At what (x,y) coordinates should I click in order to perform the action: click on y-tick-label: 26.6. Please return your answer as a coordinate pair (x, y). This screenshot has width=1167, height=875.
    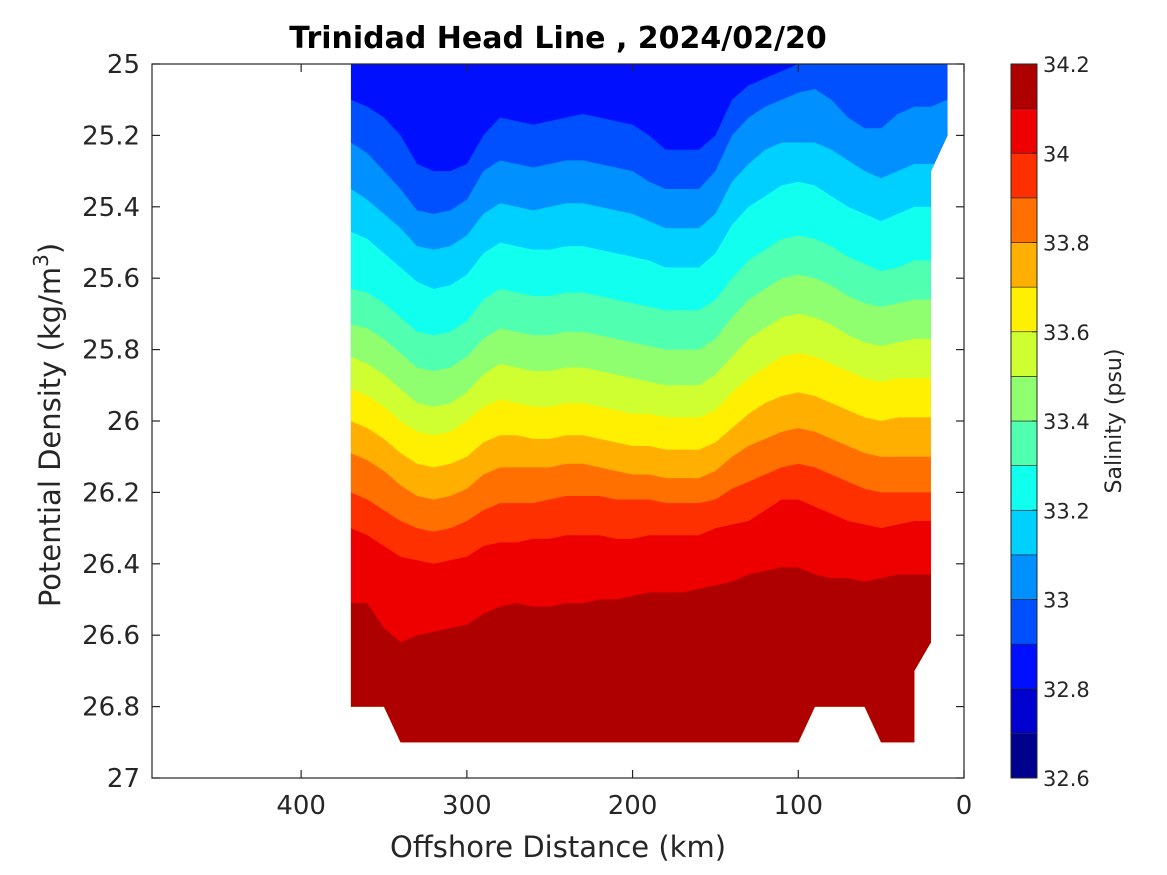
    Looking at the image, I should click on (111, 636).